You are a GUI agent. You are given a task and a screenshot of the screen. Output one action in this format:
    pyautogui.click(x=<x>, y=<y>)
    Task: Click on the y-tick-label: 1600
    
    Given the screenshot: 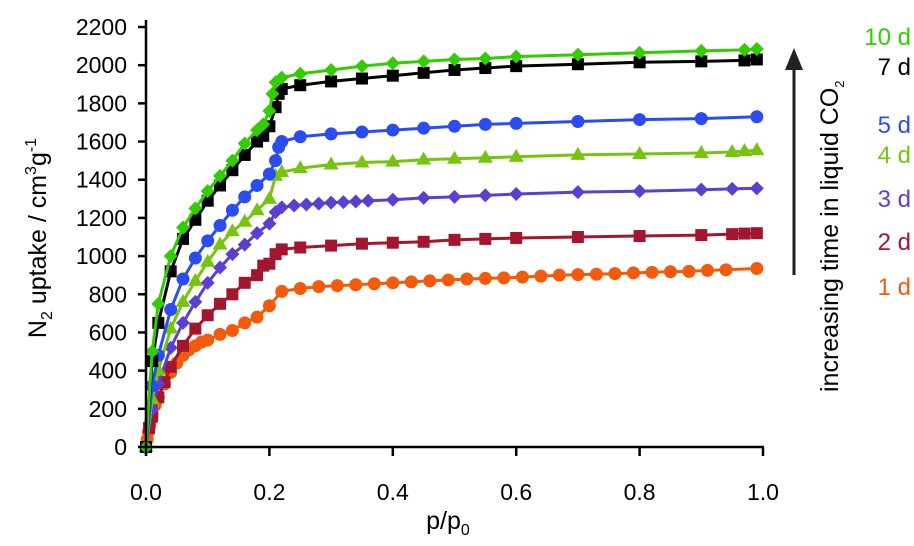 What is the action you would take?
    pyautogui.click(x=101, y=142)
    